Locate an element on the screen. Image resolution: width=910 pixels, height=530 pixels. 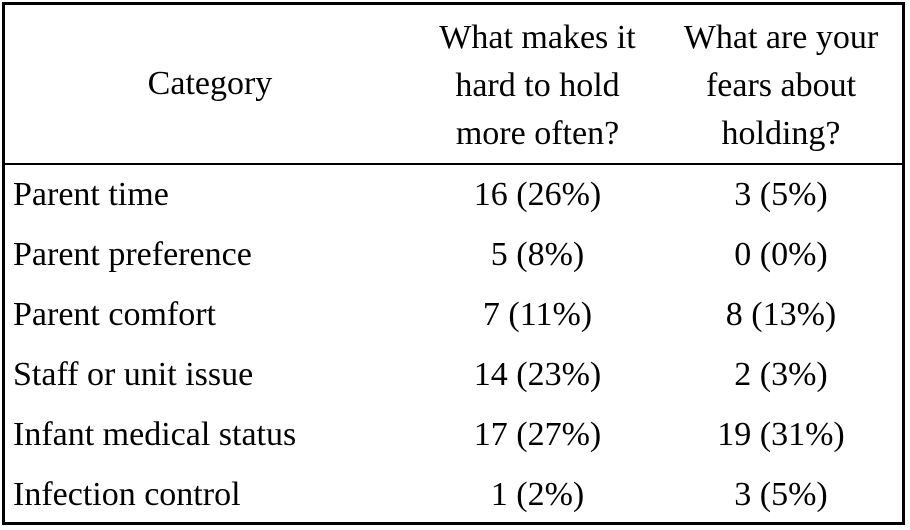
header-hard-to-hold-line-2: hard to hold is located at coordinates (537, 85).